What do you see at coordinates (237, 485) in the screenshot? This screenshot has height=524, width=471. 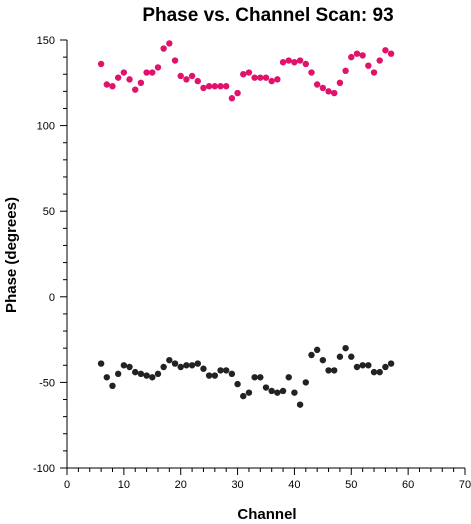 I see `x-tick-label: 30` at bounding box center [237, 485].